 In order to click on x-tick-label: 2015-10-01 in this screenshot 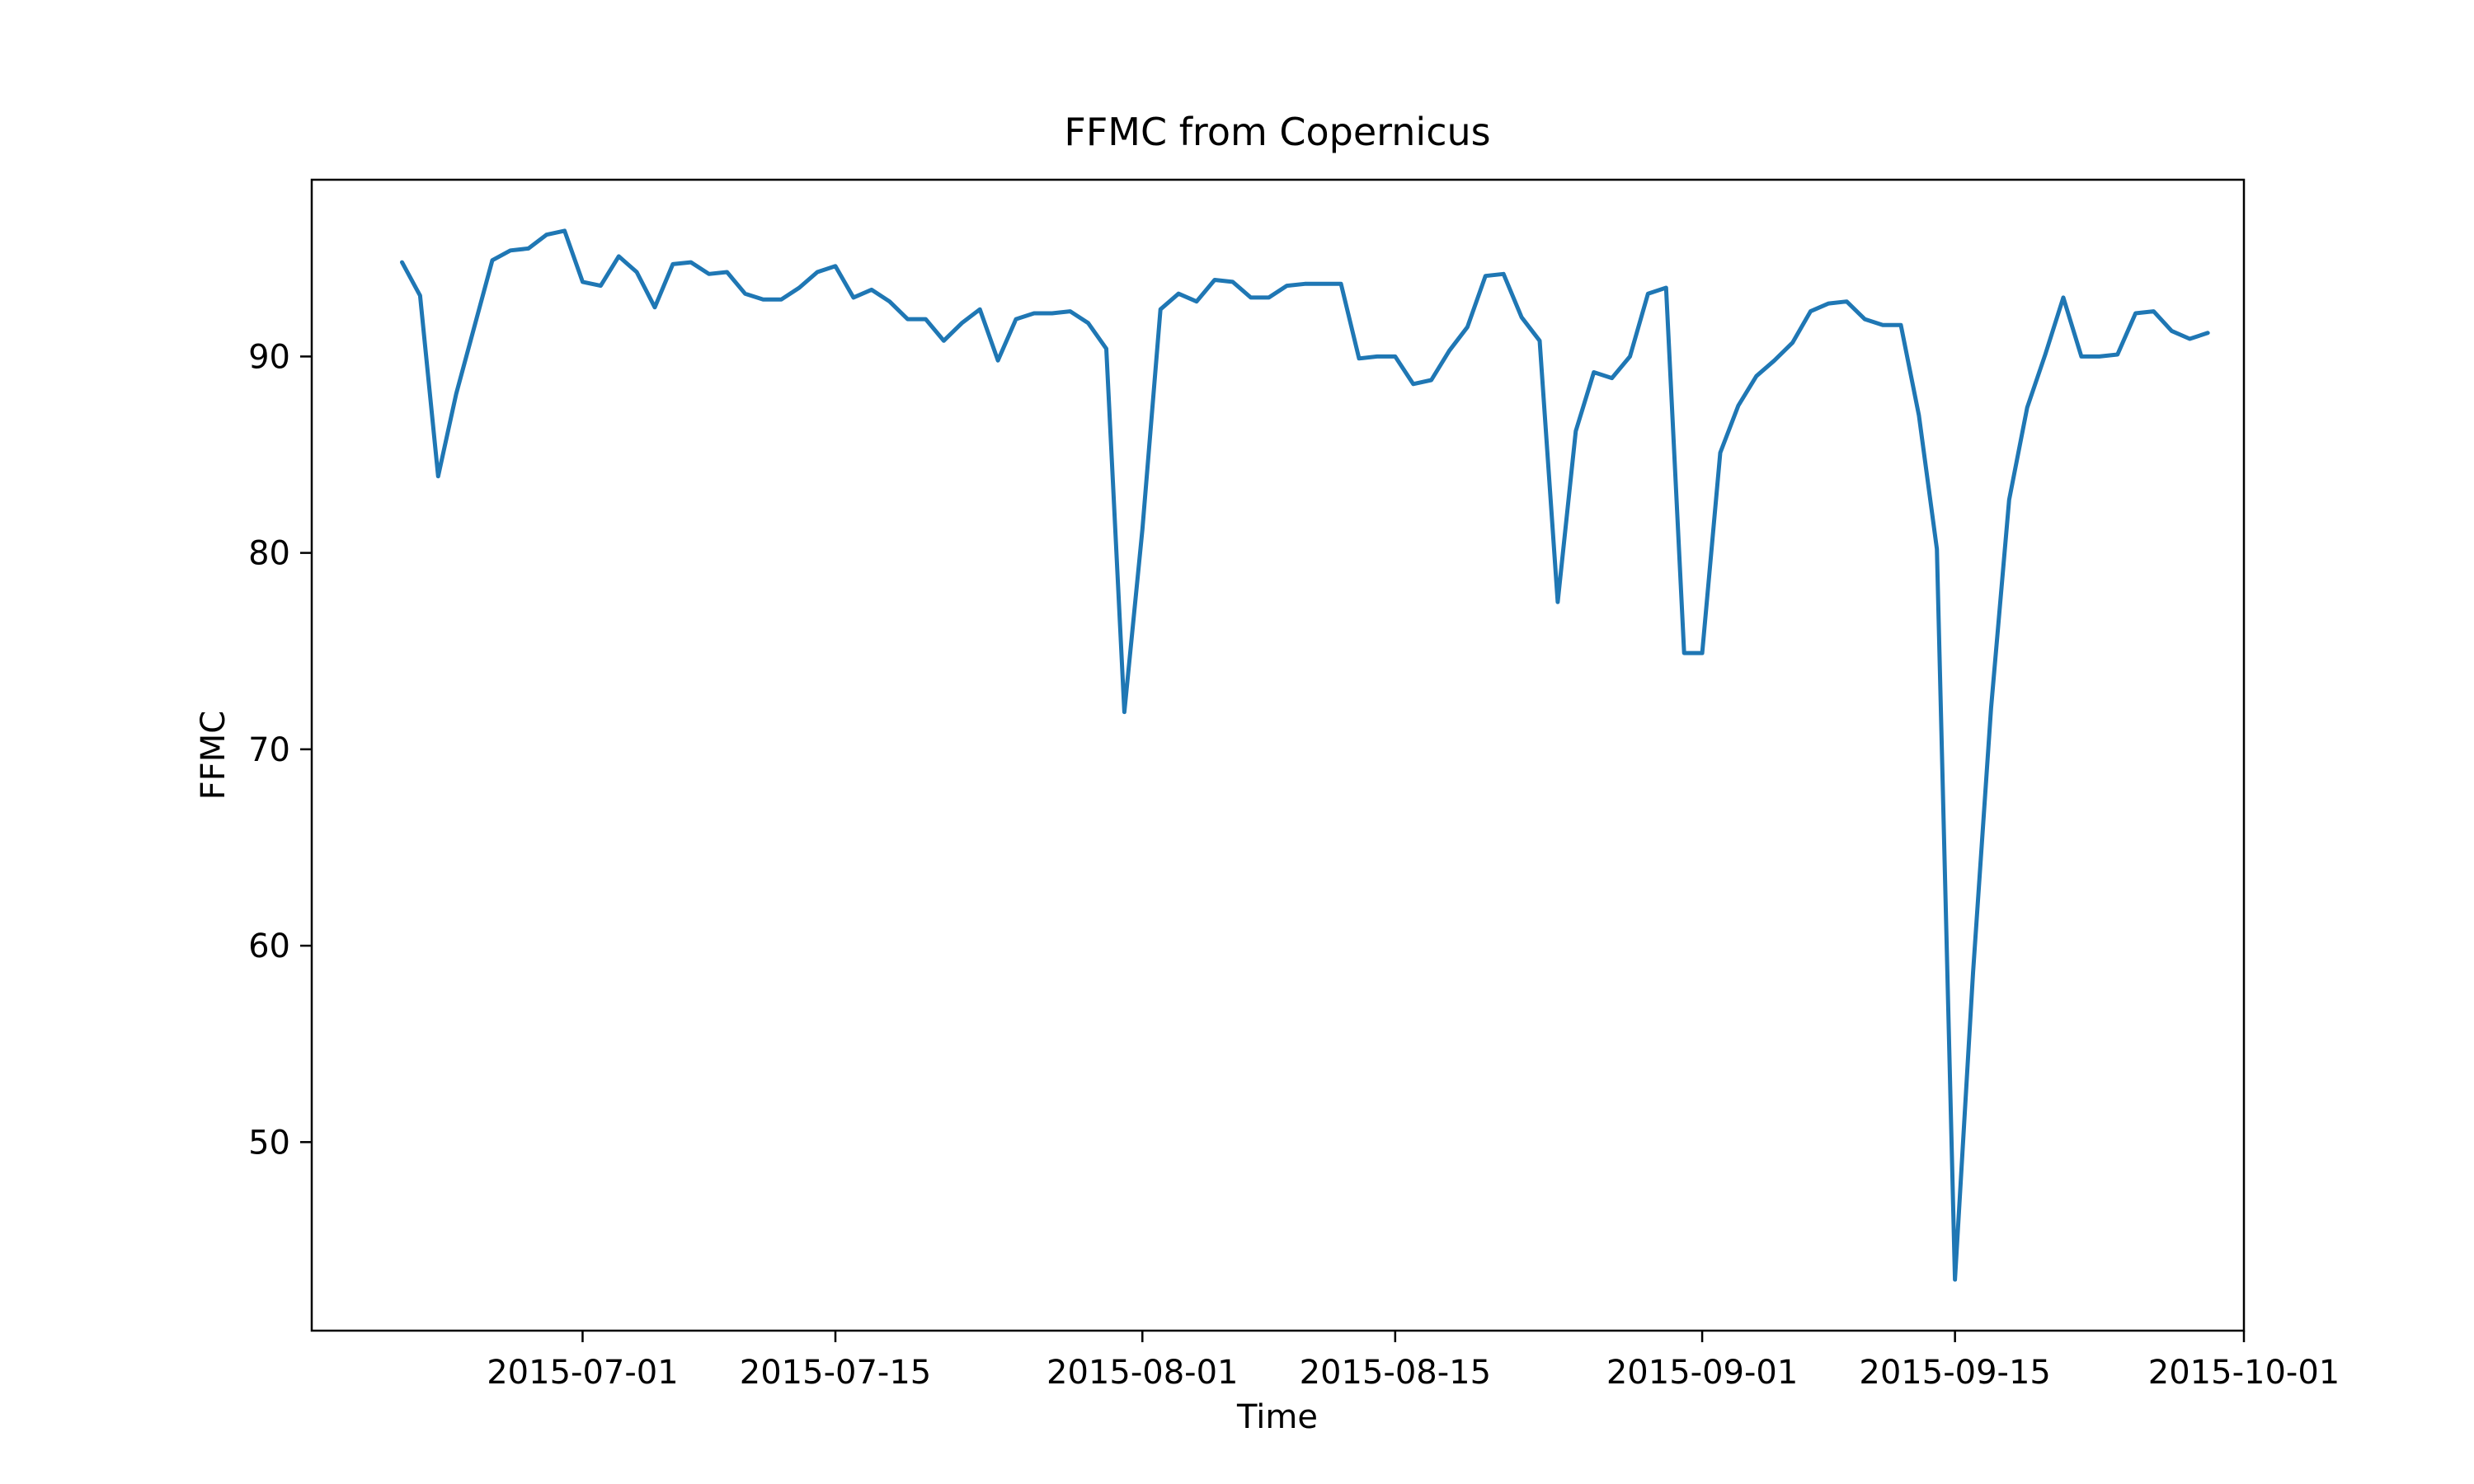, I will do `click(2244, 1373)`.